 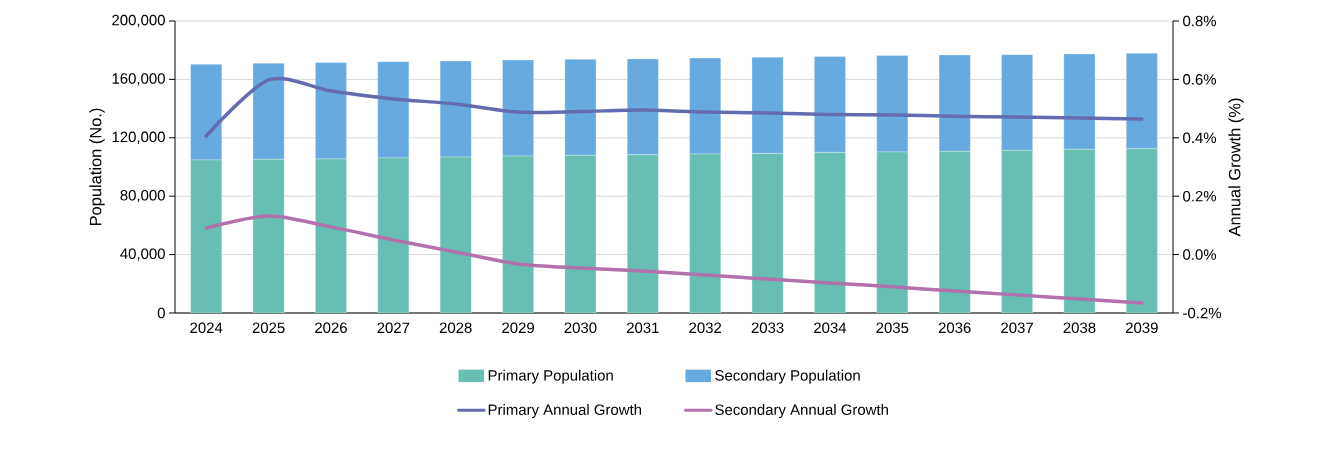 I want to click on x-tick-label: 2029, so click(x=518, y=328).